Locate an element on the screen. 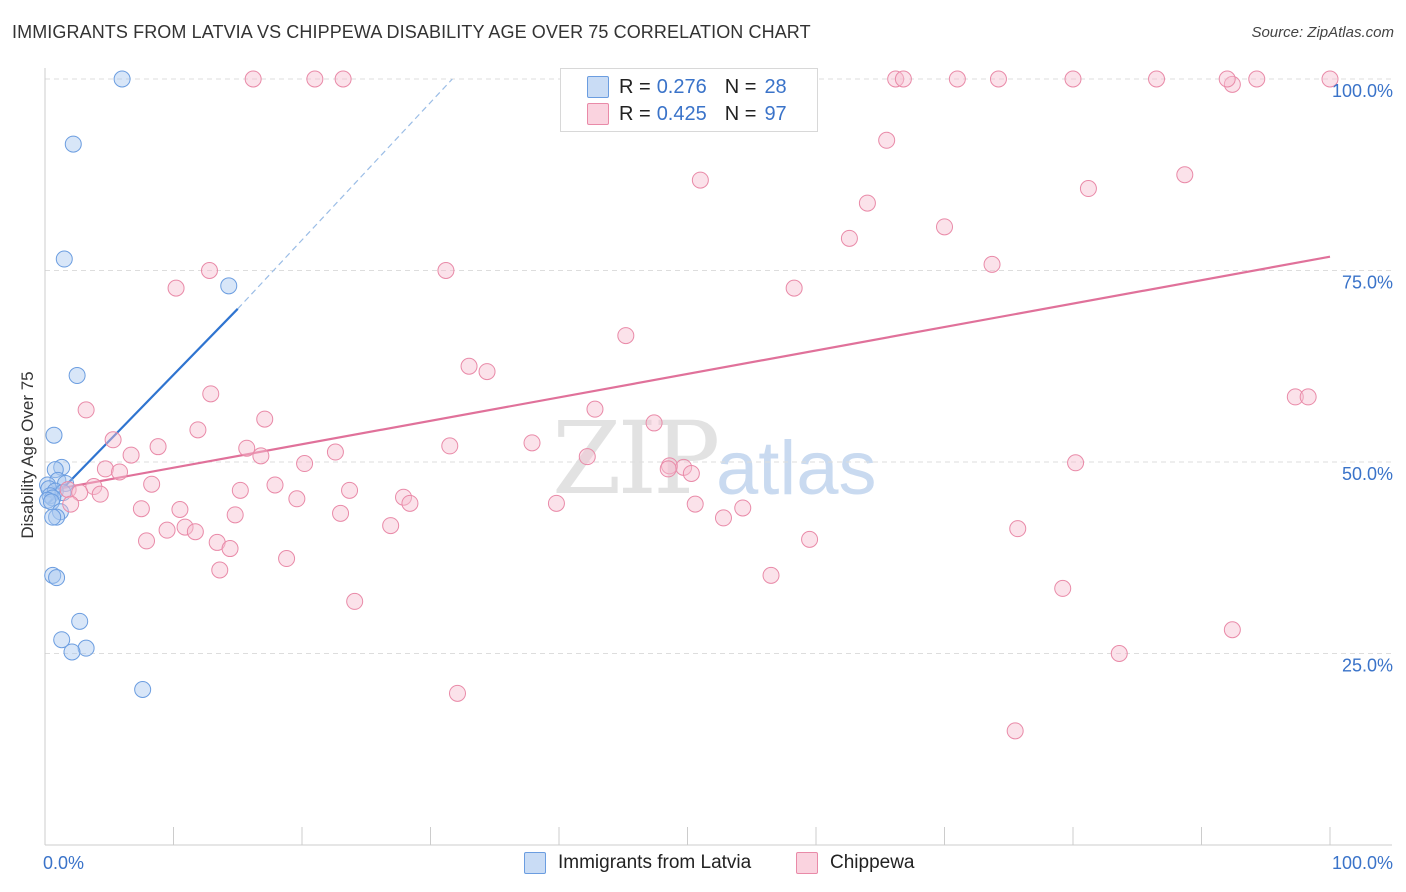  watermark-zip: ZIP is located at coordinates (636, 458).